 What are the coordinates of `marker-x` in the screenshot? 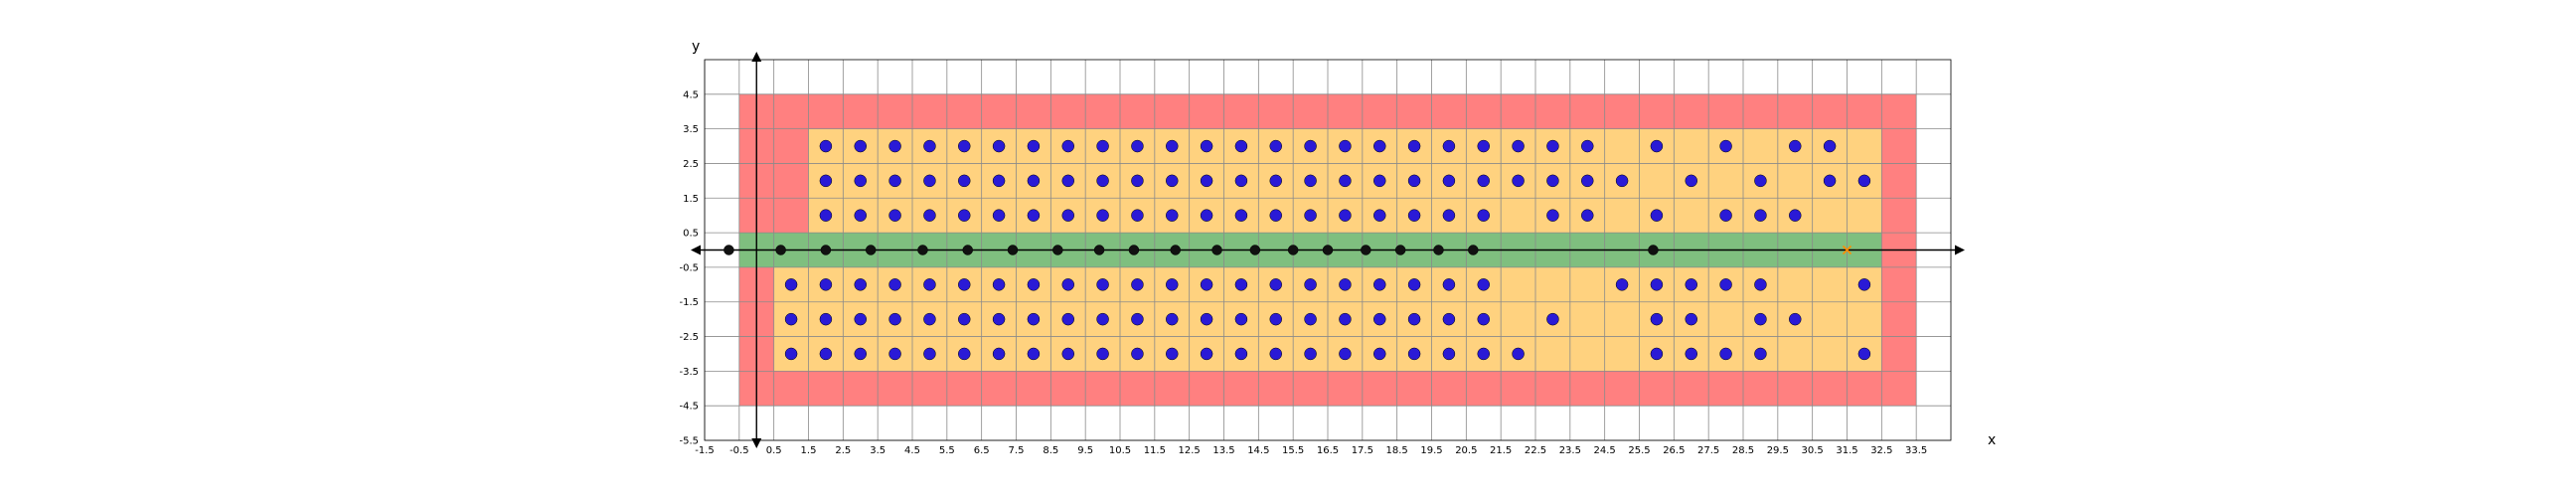 It's located at (1847, 250).